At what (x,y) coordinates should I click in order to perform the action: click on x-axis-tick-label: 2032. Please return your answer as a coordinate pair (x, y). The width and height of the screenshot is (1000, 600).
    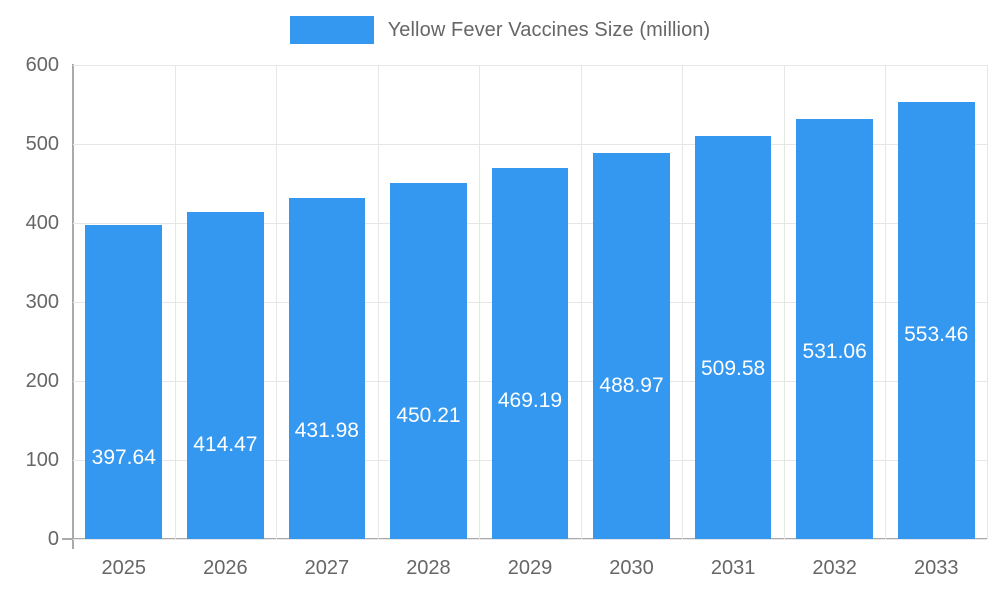
    Looking at the image, I should click on (834, 568).